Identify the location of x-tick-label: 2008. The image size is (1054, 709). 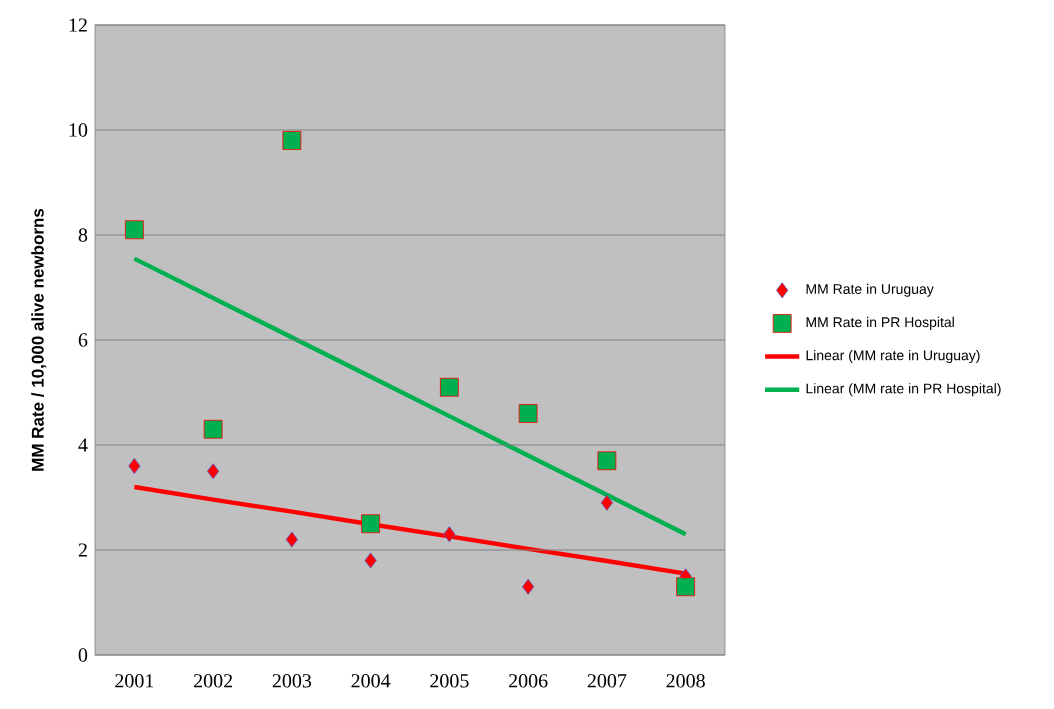
(685, 681).